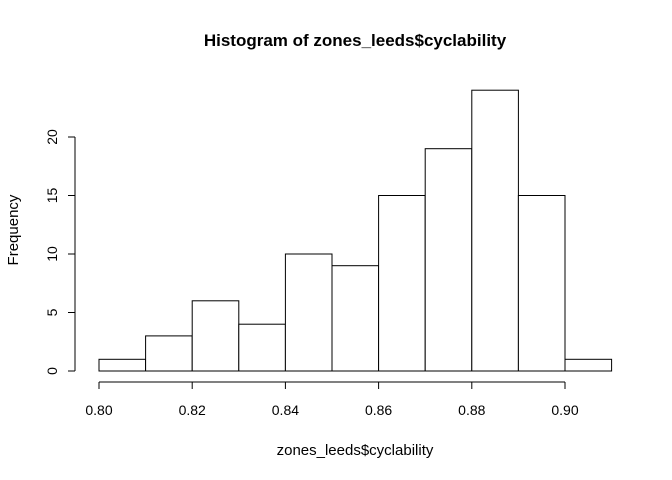  Describe the element at coordinates (471, 410) in the screenshot. I see `x-tick-label: 0.88` at that location.